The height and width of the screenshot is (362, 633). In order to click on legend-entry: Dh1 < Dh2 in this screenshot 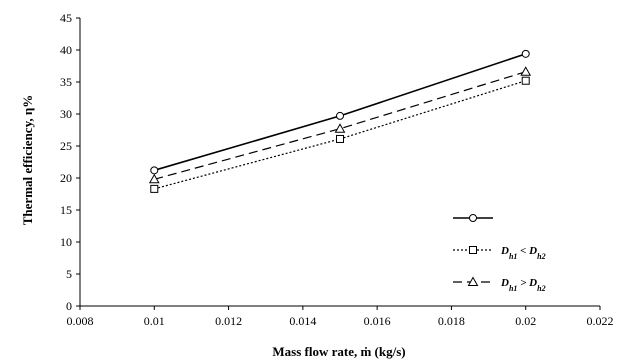, I will do `click(499, 253)`.